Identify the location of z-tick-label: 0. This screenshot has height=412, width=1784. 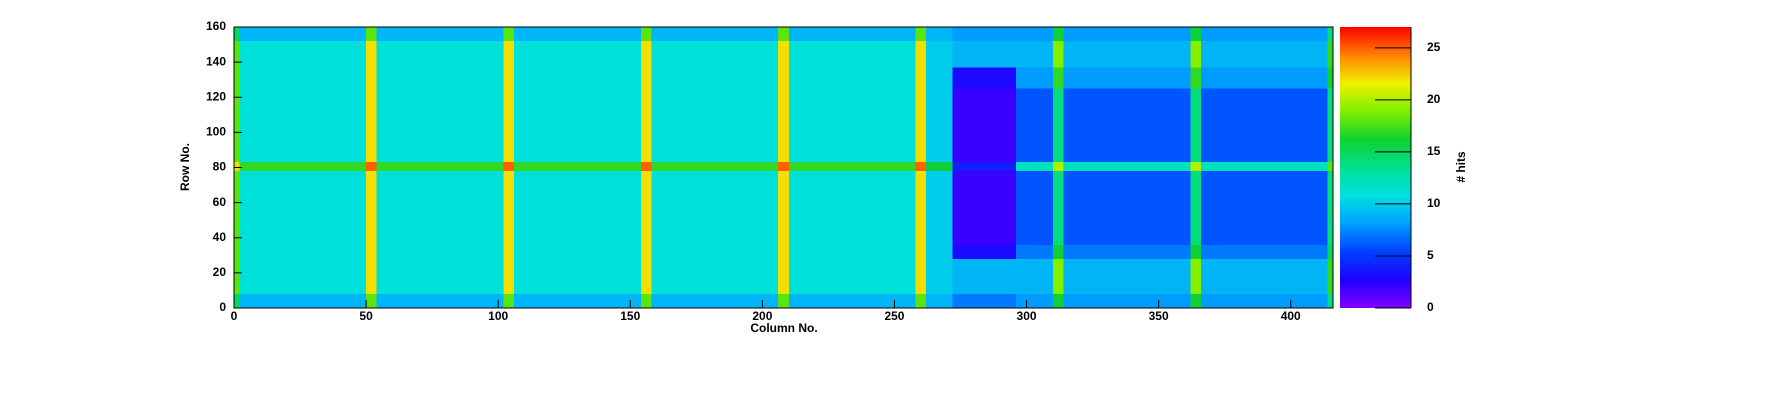
(1430, 307).